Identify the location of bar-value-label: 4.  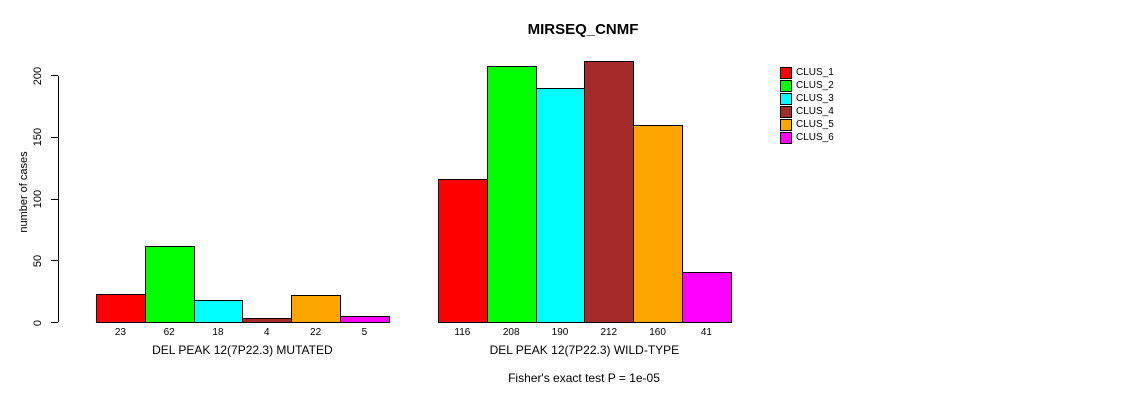
(267, 332).